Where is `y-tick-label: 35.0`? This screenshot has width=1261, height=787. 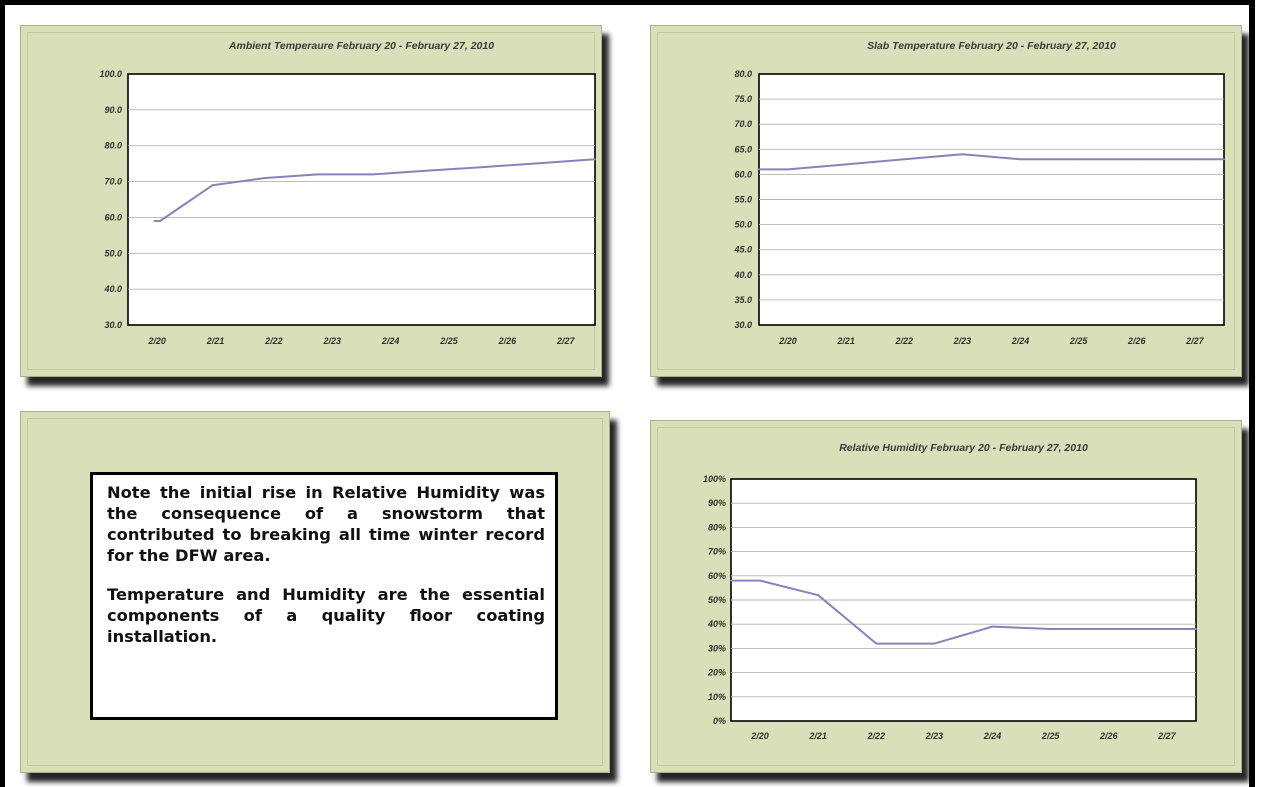
y-tick-label: 35.0 is located at coordinates (743, 300).